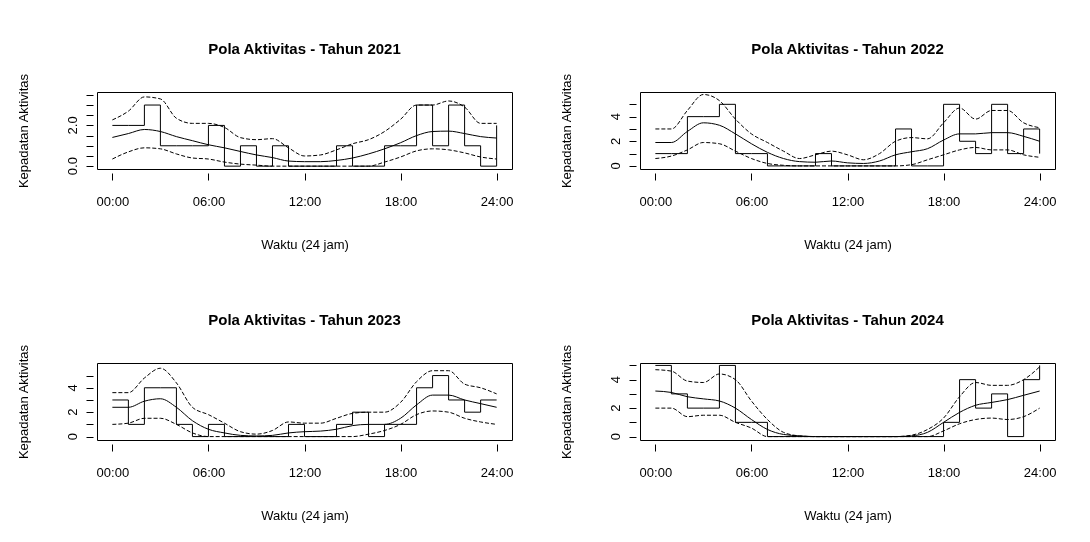 The image size is (1090, 542). Describe the element at coordinates (847, 49) in the screenshot. I see `chart-title: Pola Aktivitas - Tahun 2022` at that location.